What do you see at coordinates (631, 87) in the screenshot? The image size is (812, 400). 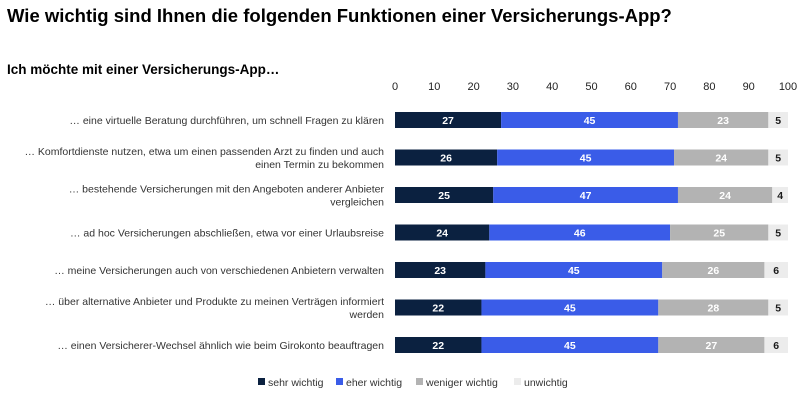 I see `x-tick-label: 60` at bounding box center [631, 87].